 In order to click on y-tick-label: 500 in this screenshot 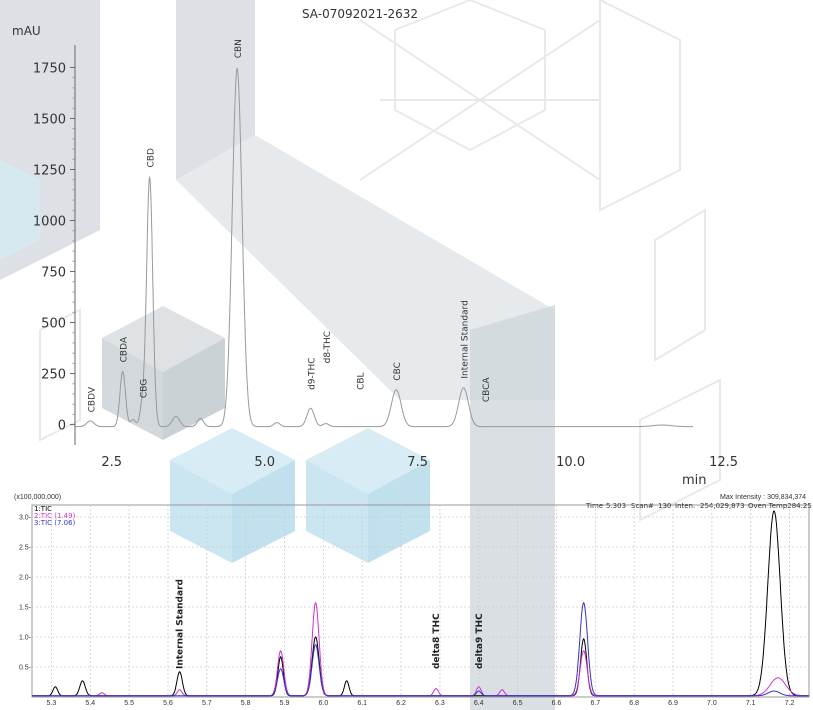, I will do `click(53, 324)`.